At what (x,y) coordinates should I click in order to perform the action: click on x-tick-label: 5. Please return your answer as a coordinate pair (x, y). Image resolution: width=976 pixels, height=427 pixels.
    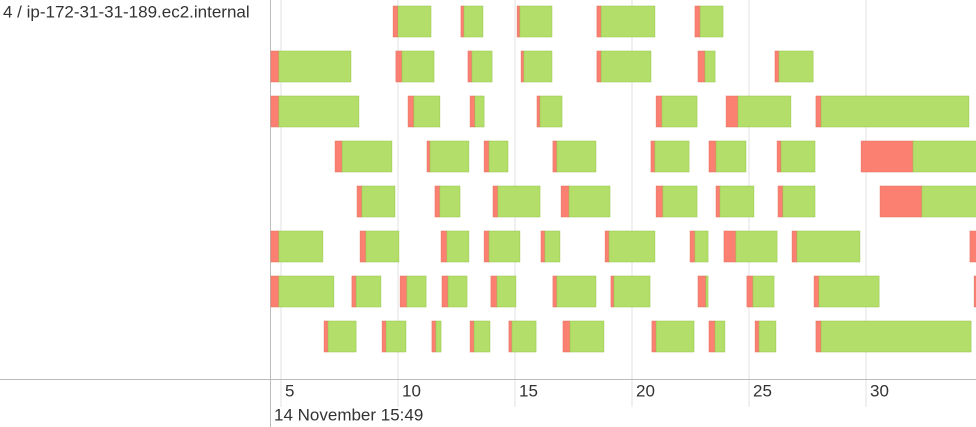
    Looking at the image, I should click on (289, 390).